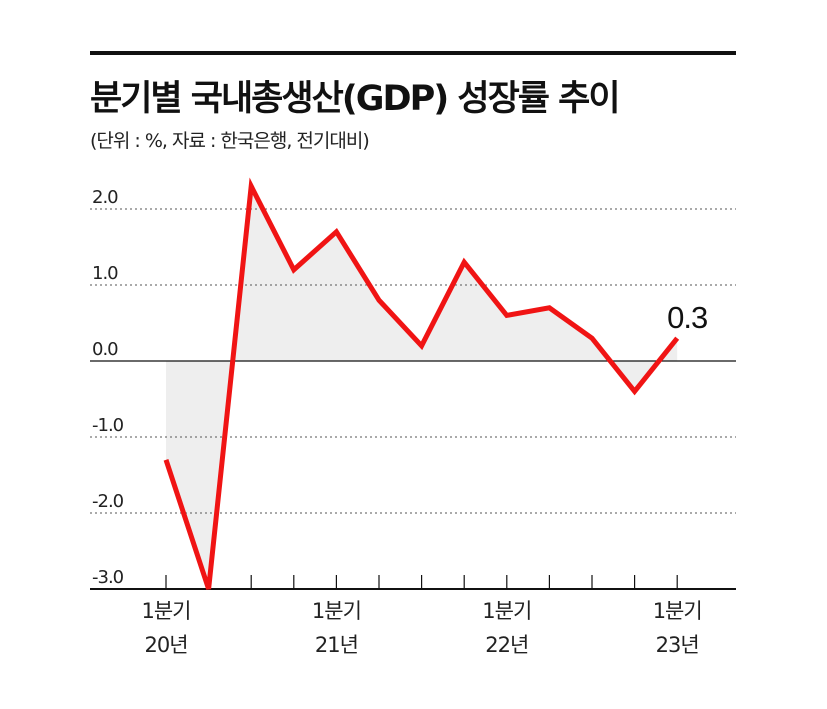 This screenshot has width=827, height=709. What do you see at coordinates (677, 645) in the screenshot?
I see `x-category-year: 23년` at bounding box center [677, 645].